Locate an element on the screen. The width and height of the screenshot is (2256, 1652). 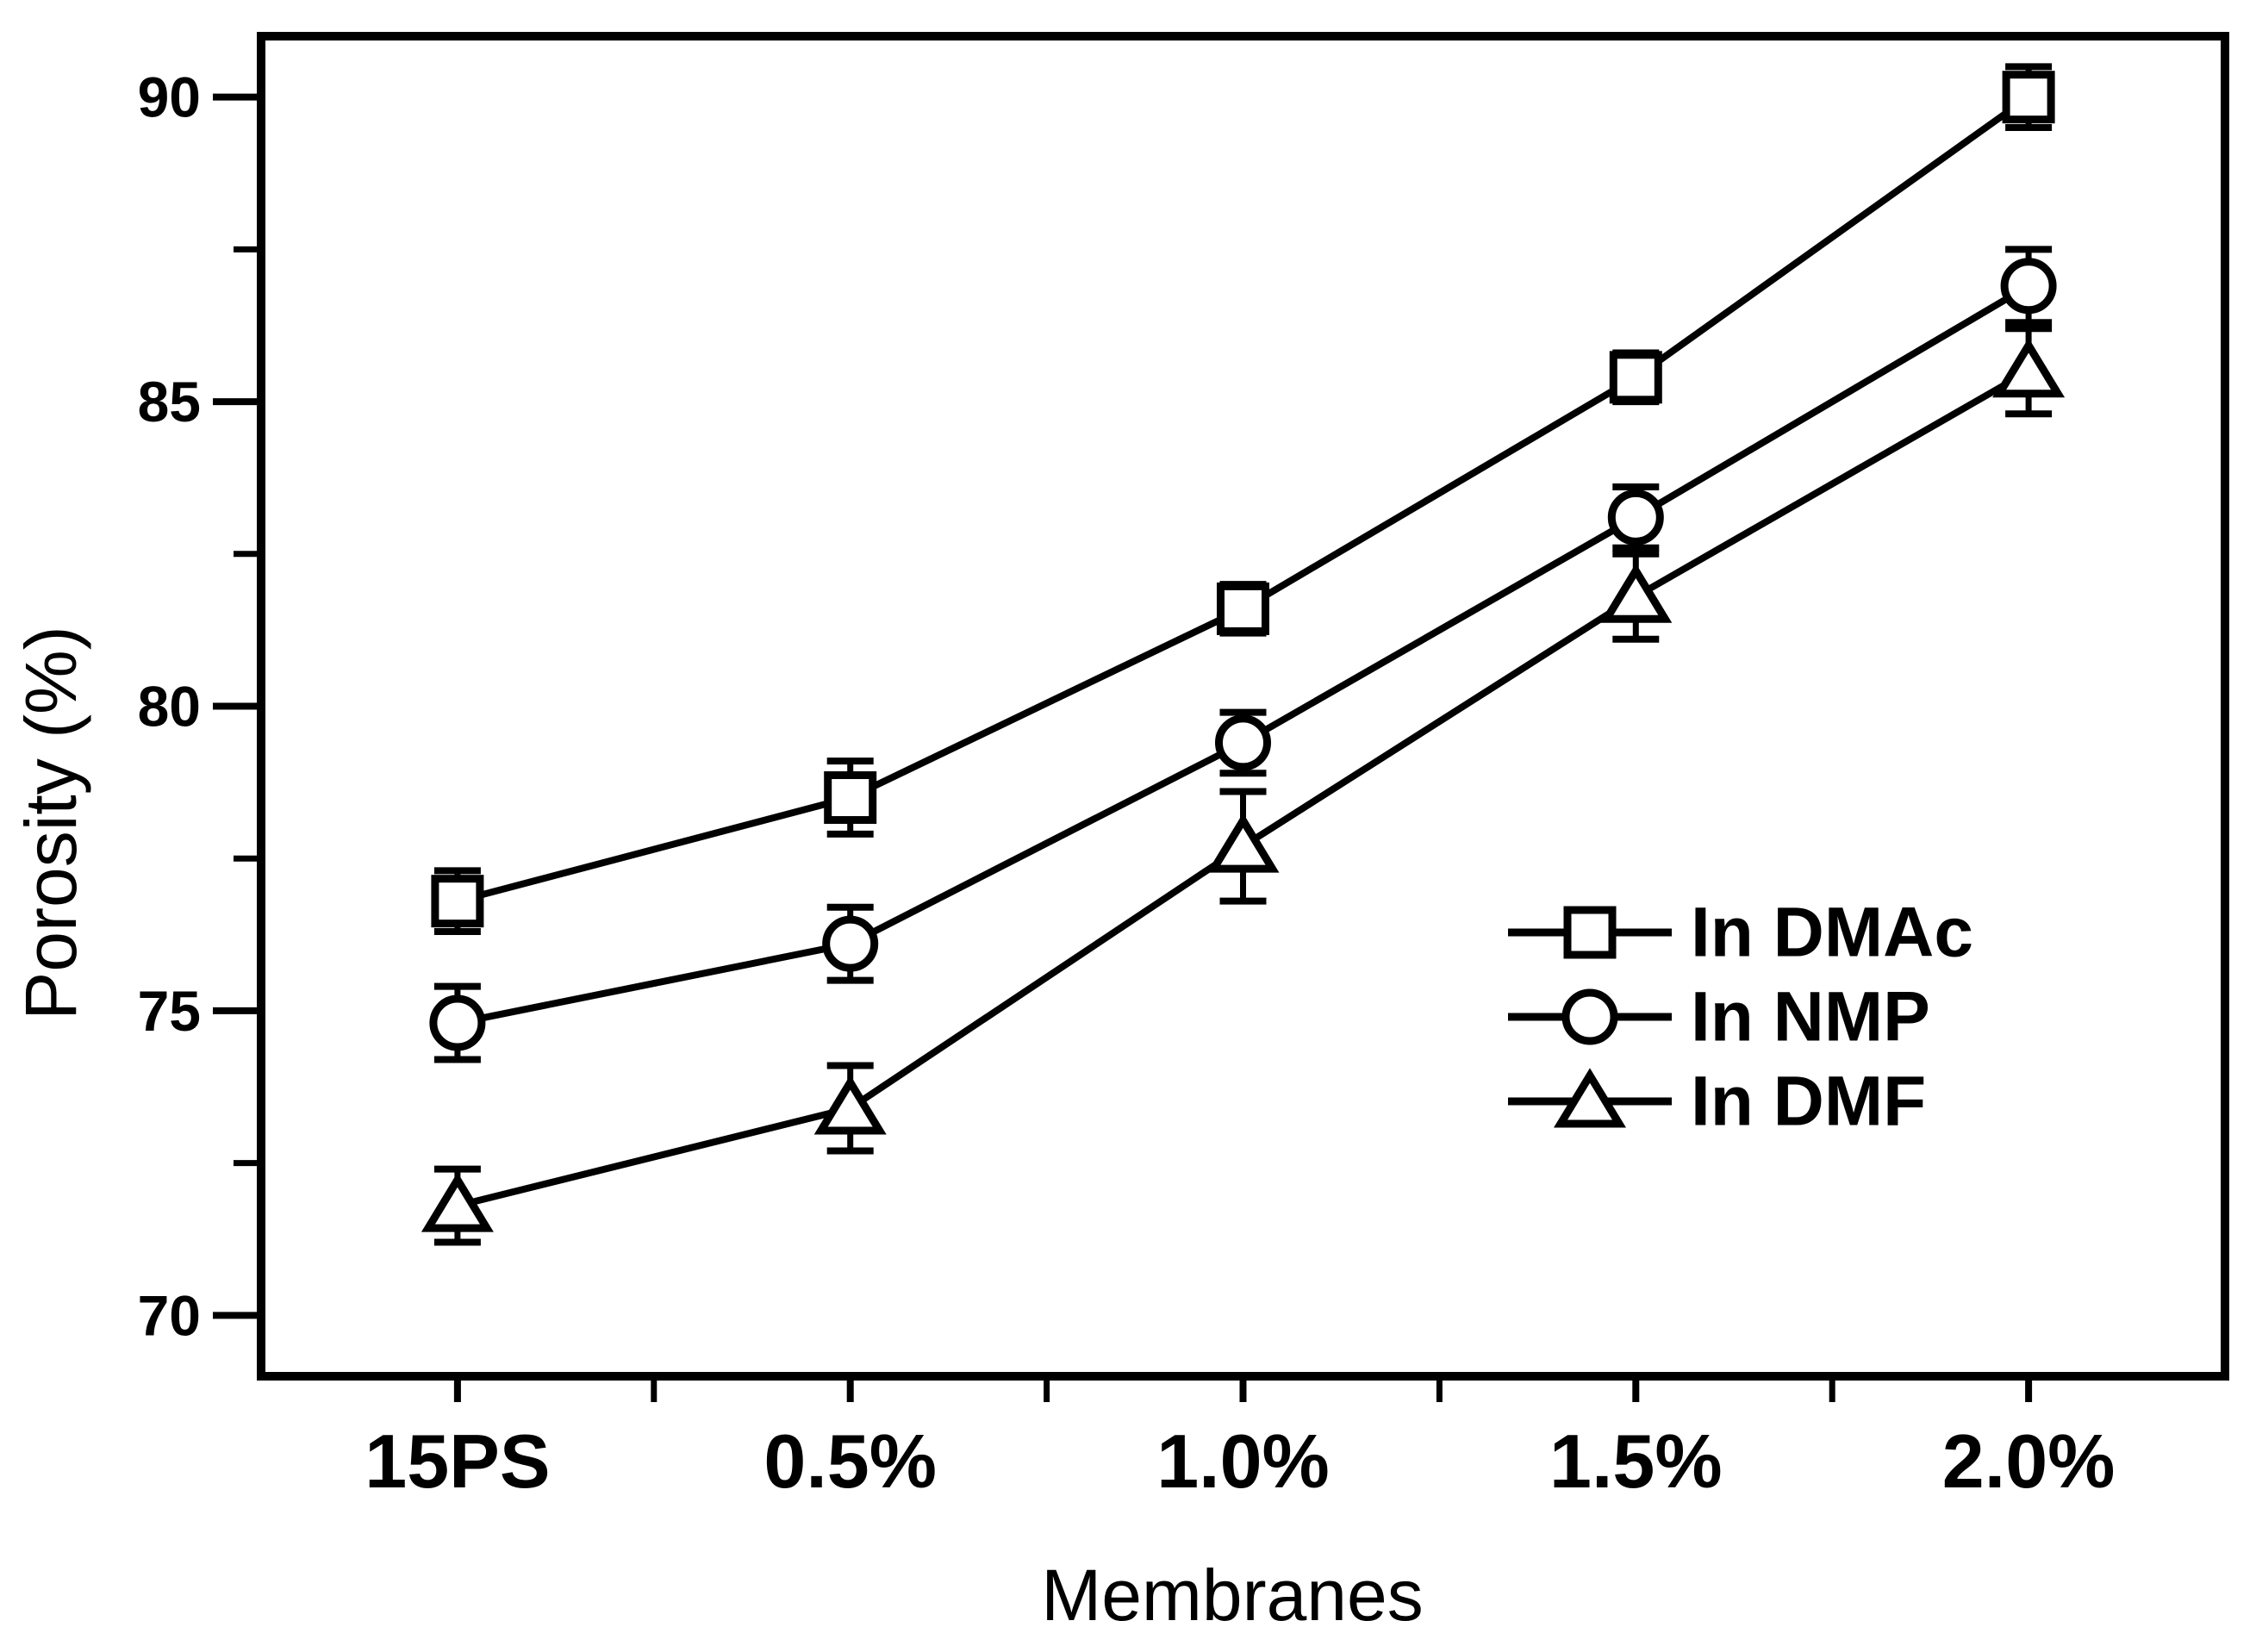
legend-marker-triangle is located at coordinates (1590, 1098).